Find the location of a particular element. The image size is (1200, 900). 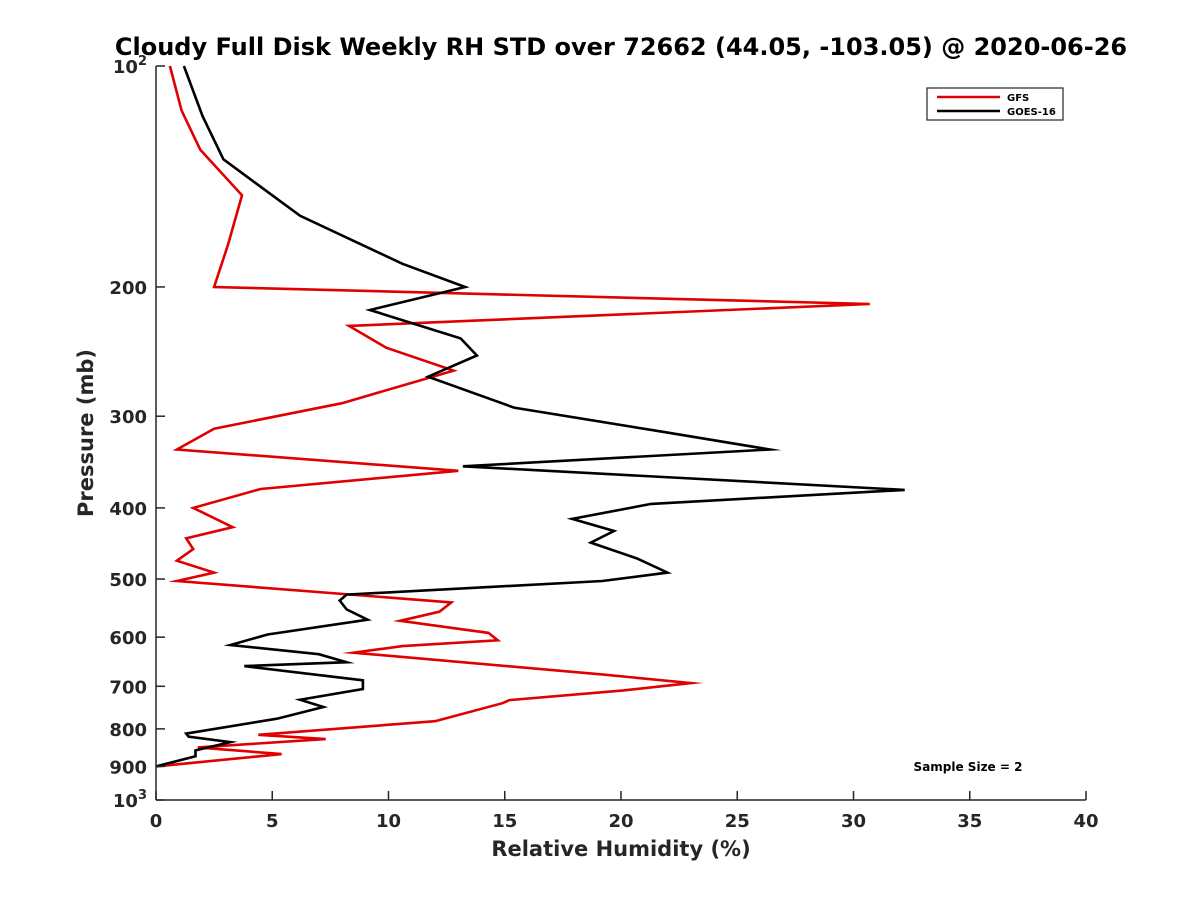

x-tick-label: 25 is located at coordinates (737, 821).